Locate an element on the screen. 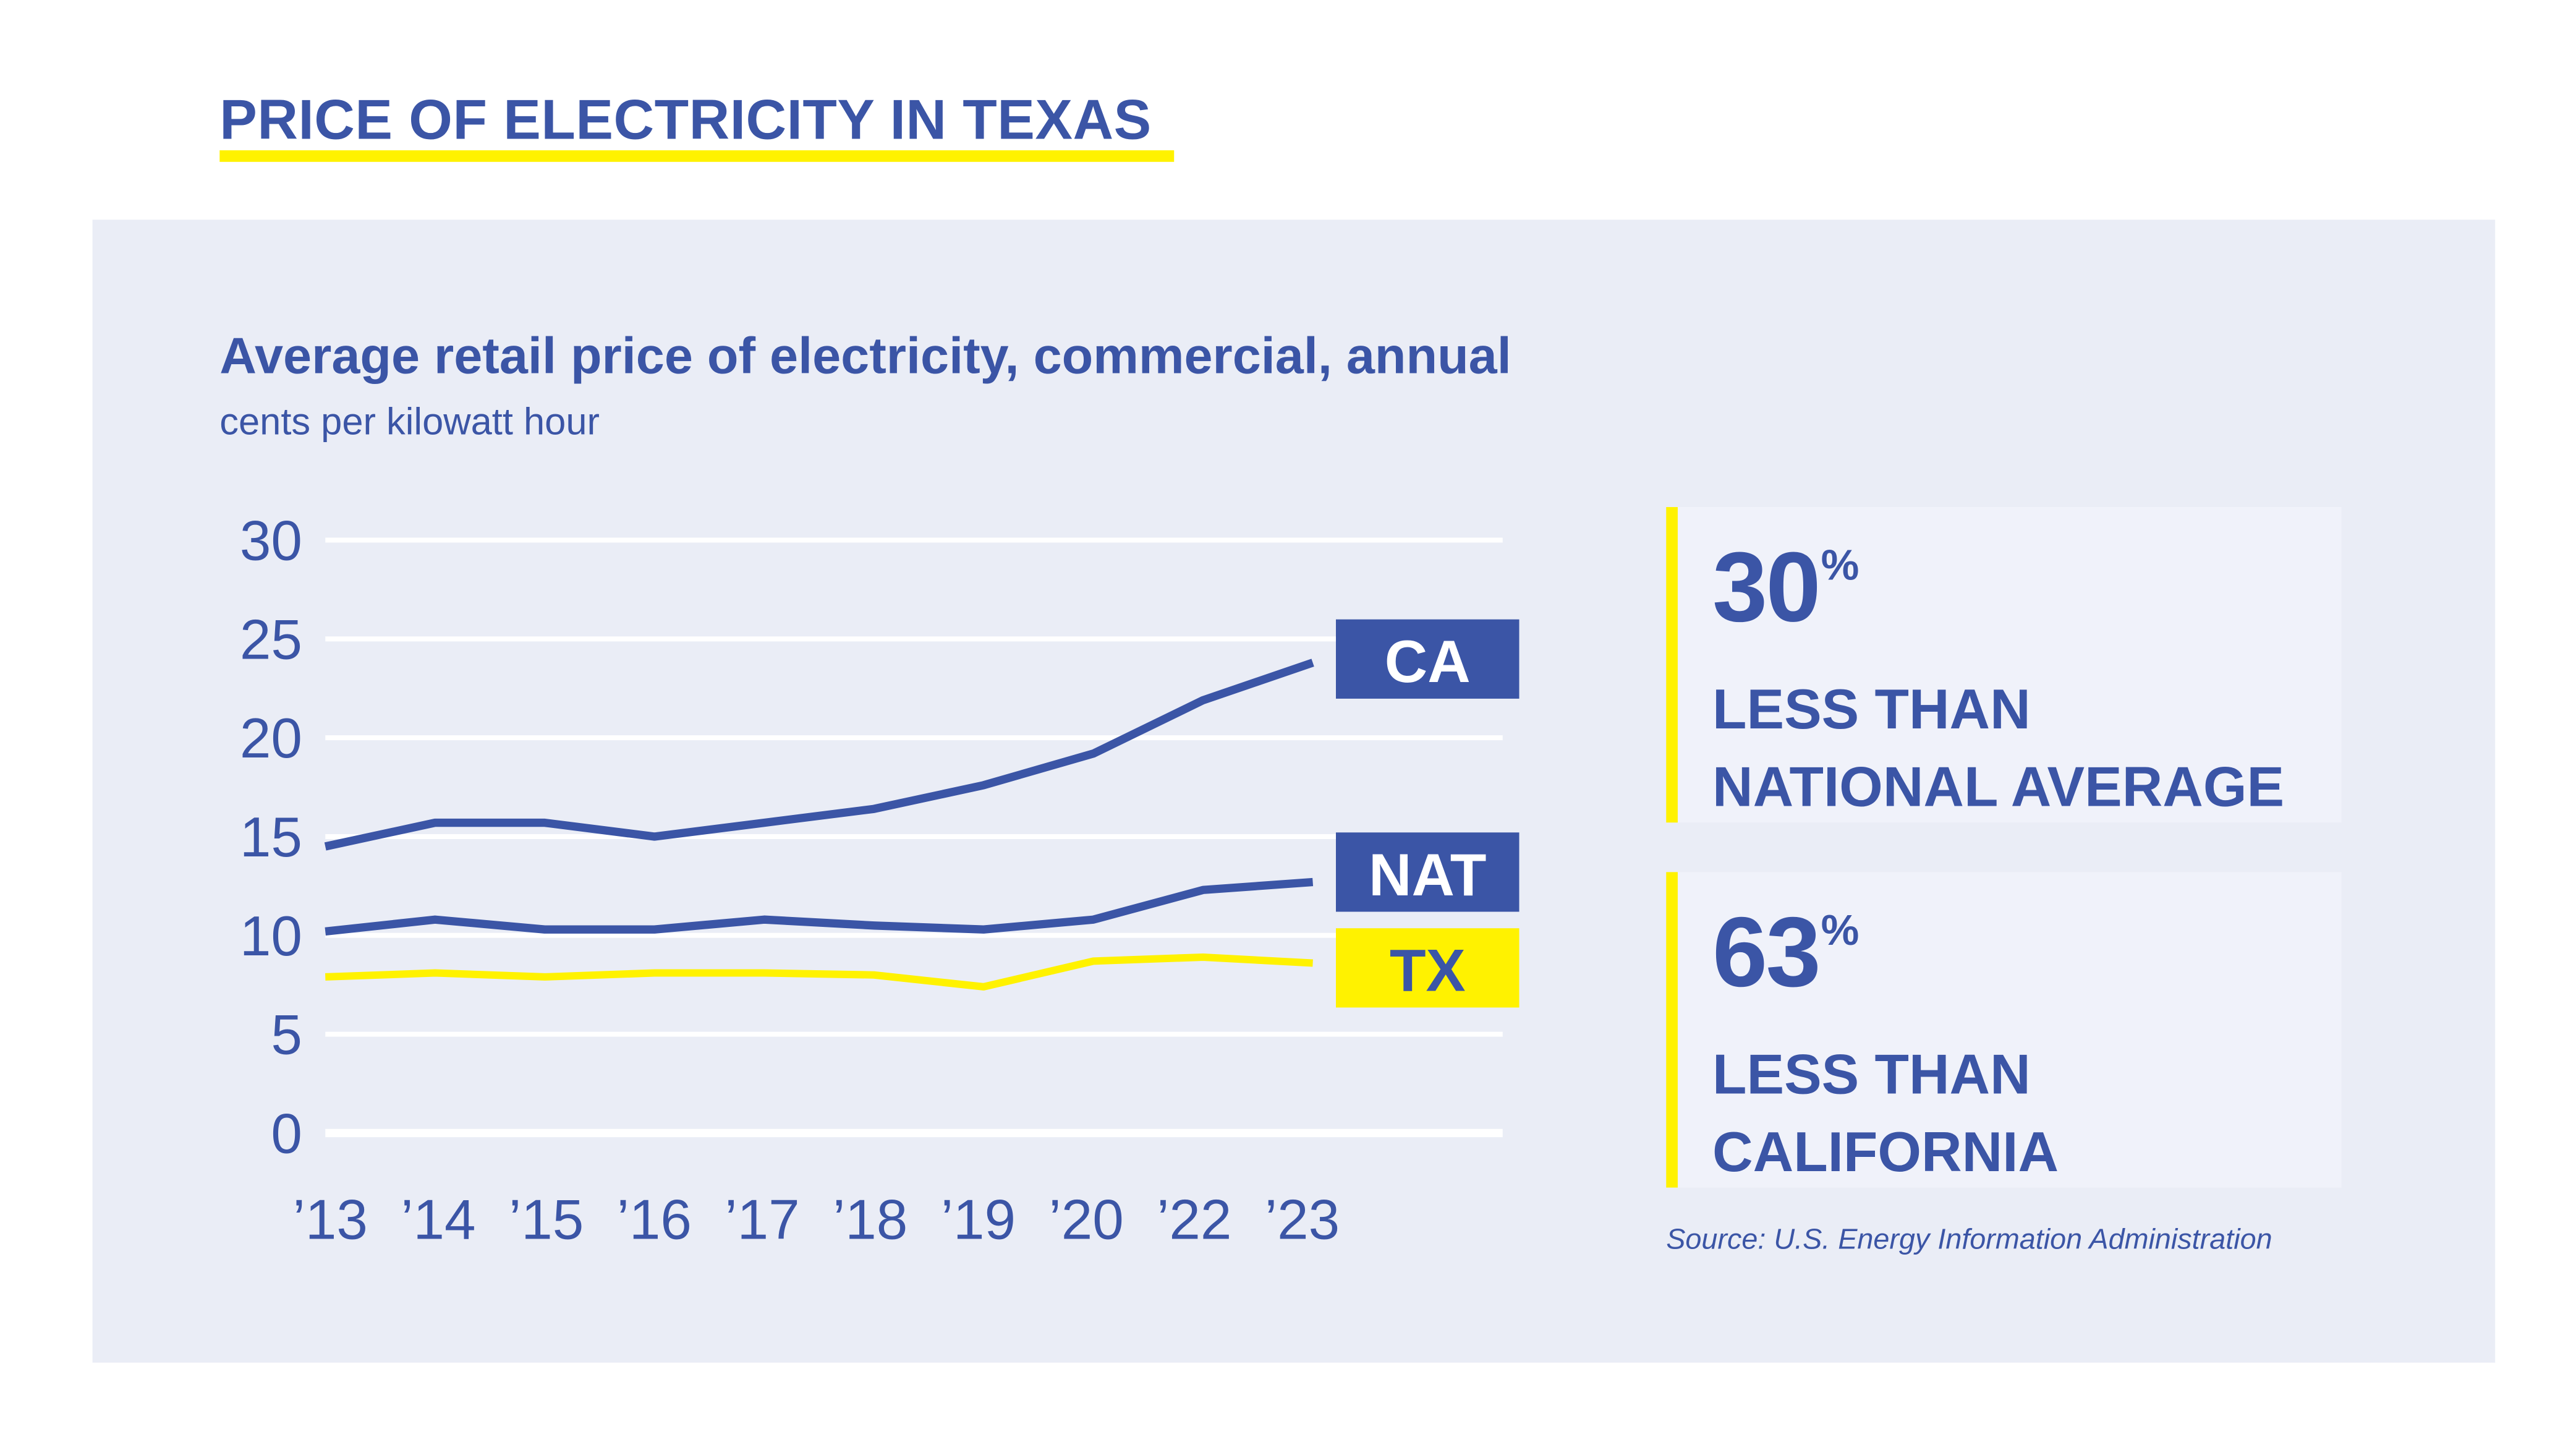  series-label-box-nat is located at coordinates (1428, 872).